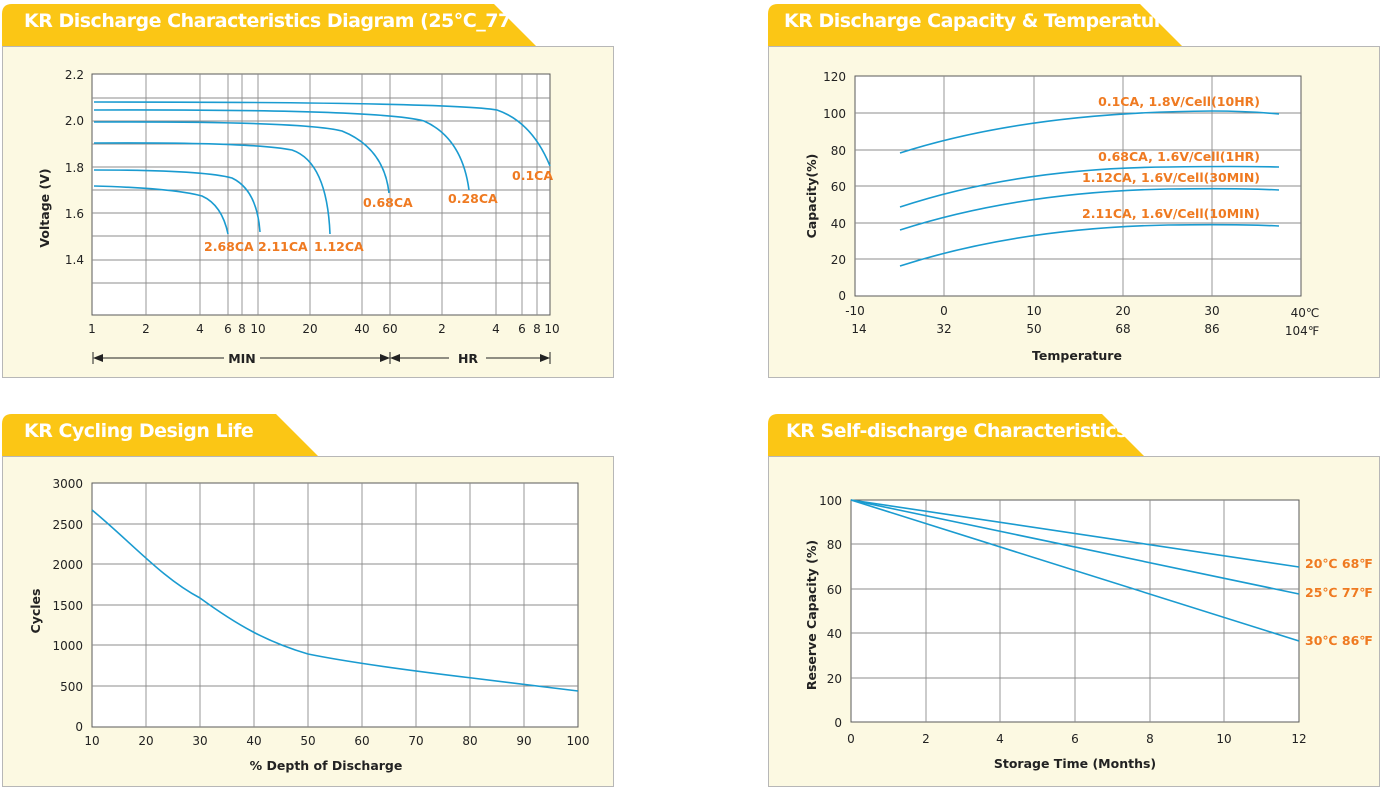 The width and height of the screenshot is (1380, 789). What do you see at coordinates (1339, 592) in the screenshot?
I see `curve-label: 25℃ 77℉` at bounding box center [1339, 592].